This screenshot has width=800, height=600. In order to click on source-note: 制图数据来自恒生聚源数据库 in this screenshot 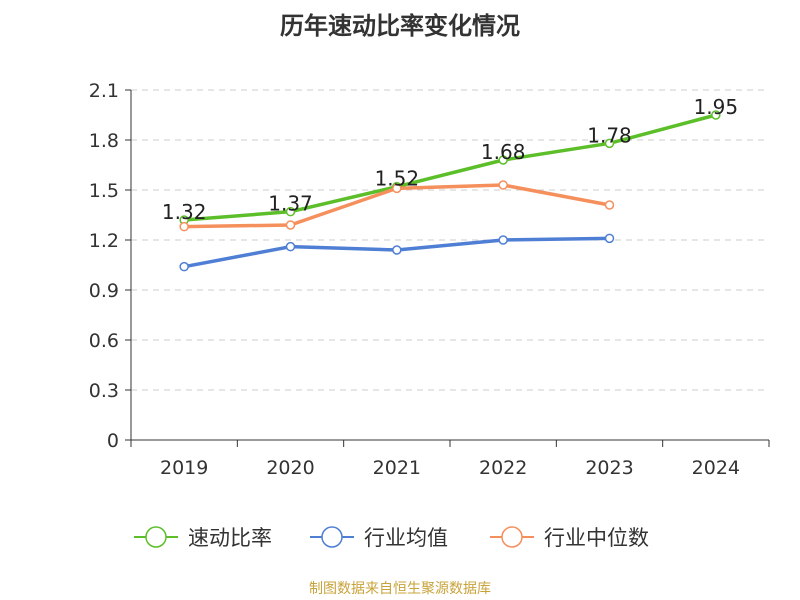, I will do `click(400, 589)`.